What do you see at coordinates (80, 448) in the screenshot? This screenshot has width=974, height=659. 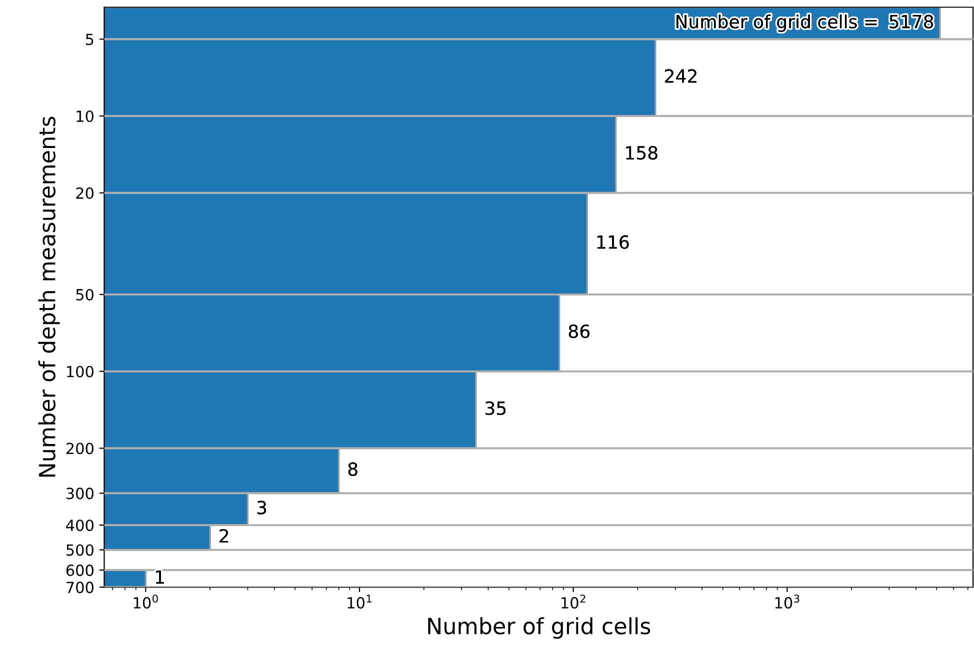 I see `y-tick-label: 200` at bounding box center [80, 448].